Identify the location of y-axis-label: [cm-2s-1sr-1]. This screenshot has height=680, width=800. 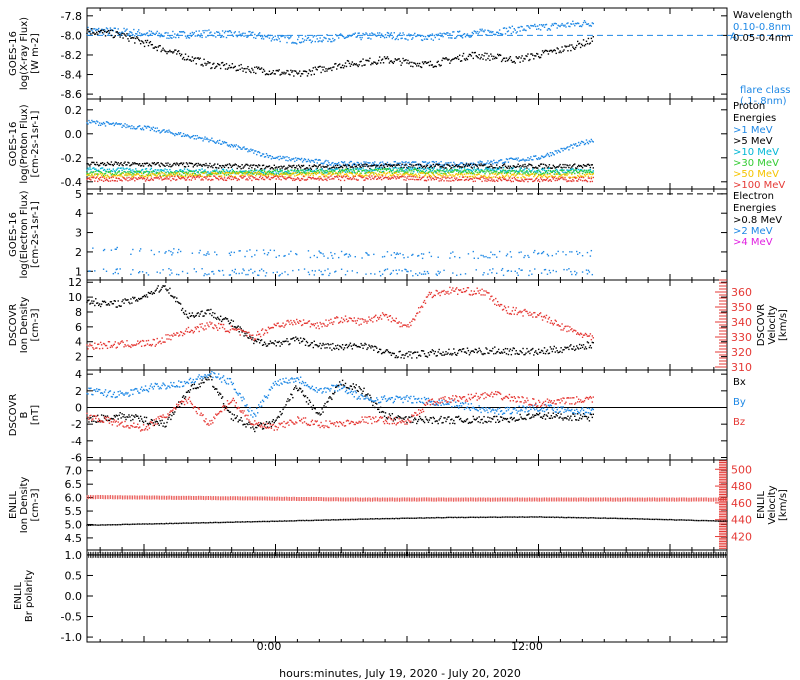
(35, 234).